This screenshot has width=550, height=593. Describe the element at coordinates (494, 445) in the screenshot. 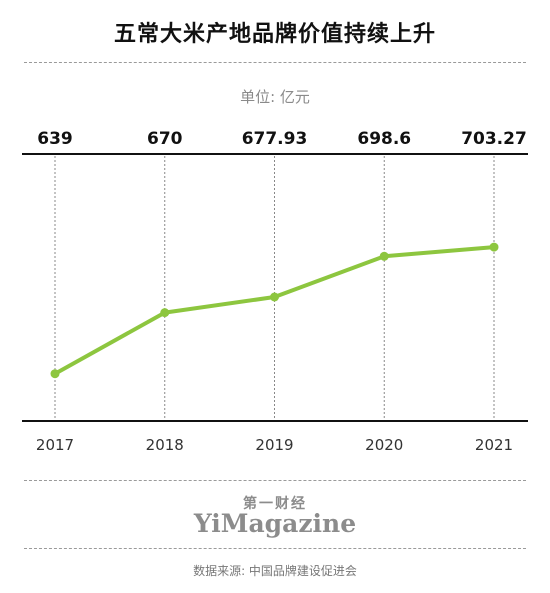

I see `x-tick-label-2021: 2021` at that location.